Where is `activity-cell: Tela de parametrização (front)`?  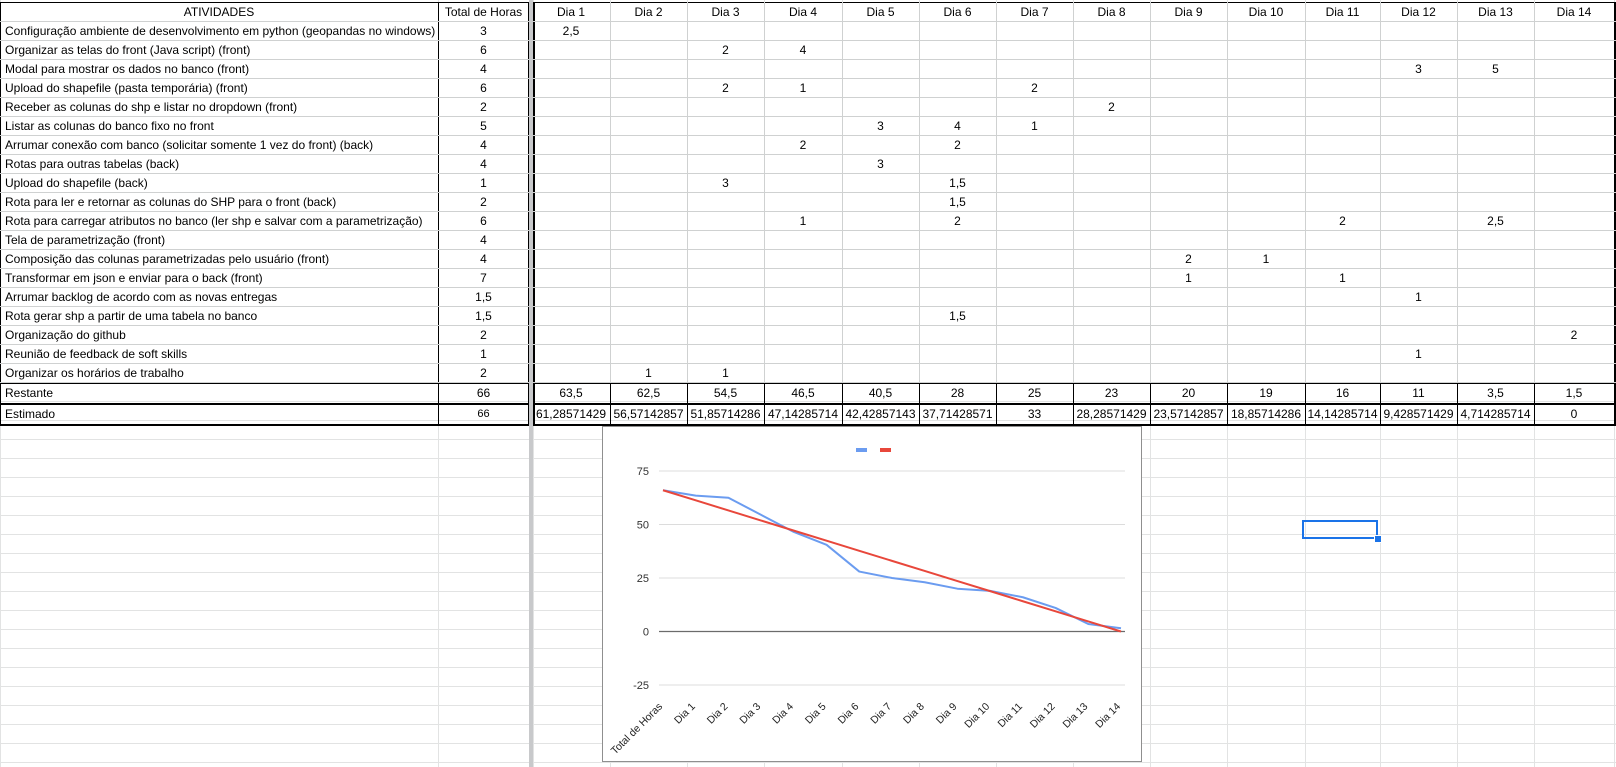 activity-cell: Tela de parametrização (front) is located at coordinates (85, 239).